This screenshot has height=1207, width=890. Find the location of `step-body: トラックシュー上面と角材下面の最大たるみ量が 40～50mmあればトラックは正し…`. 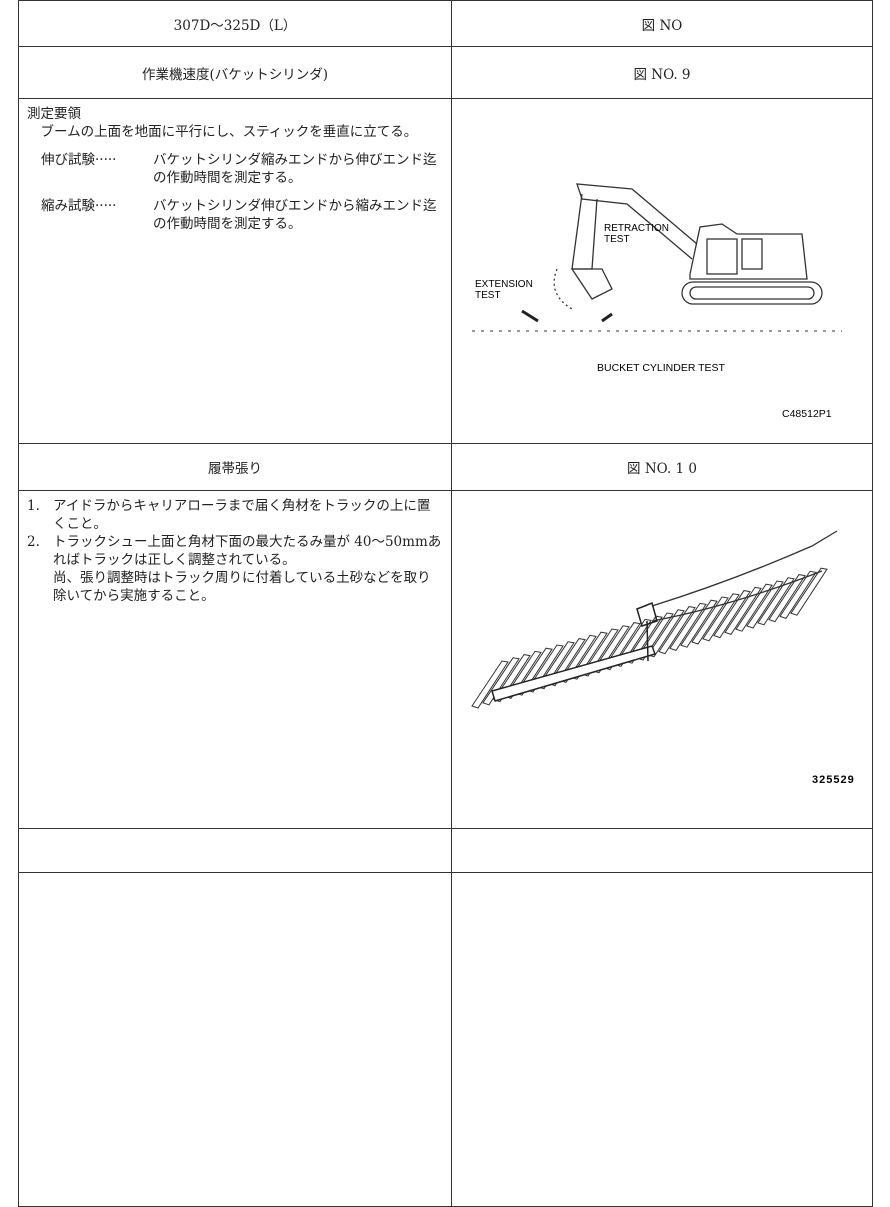

step-body: トラックシュー上面と角材下面の最大たるみ量が 40～50mmあればトラックは正し… is located at coordinates (248, 569).